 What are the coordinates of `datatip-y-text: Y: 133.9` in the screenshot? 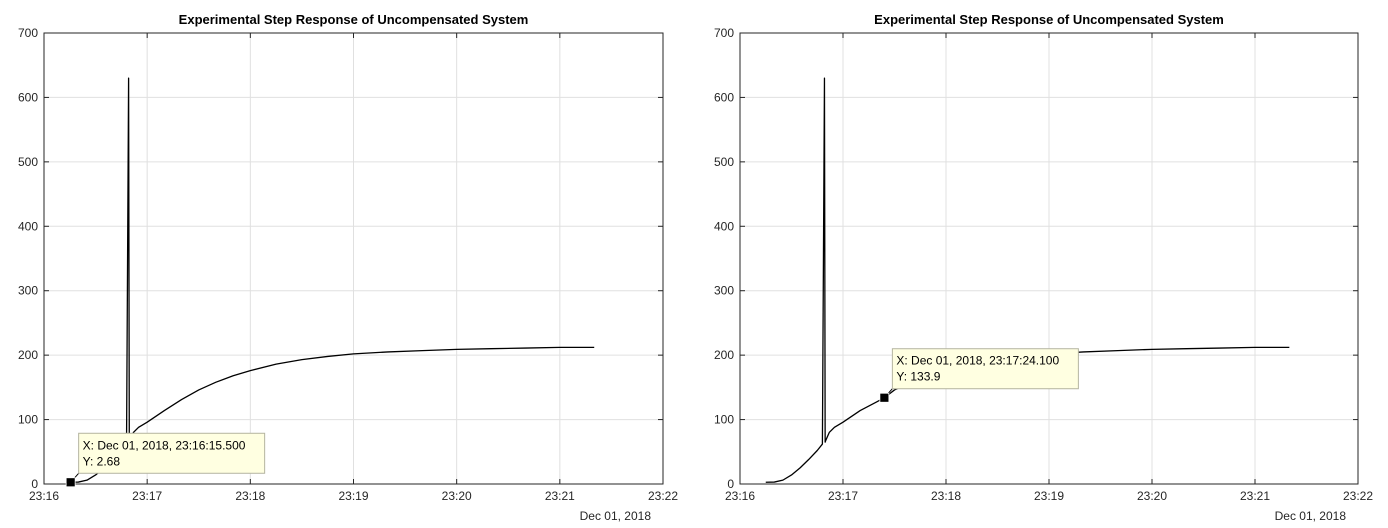 It's located at (918, 377).